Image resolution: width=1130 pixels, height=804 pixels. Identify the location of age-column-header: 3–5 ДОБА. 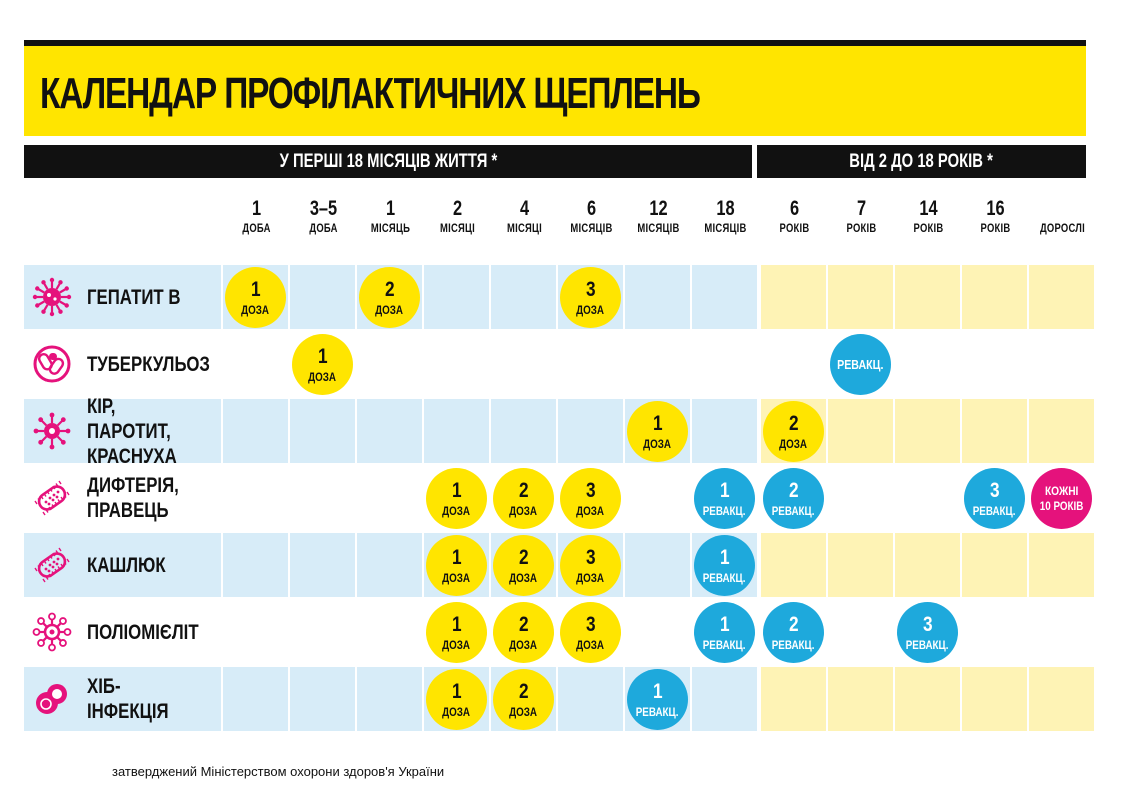
(323, 223).